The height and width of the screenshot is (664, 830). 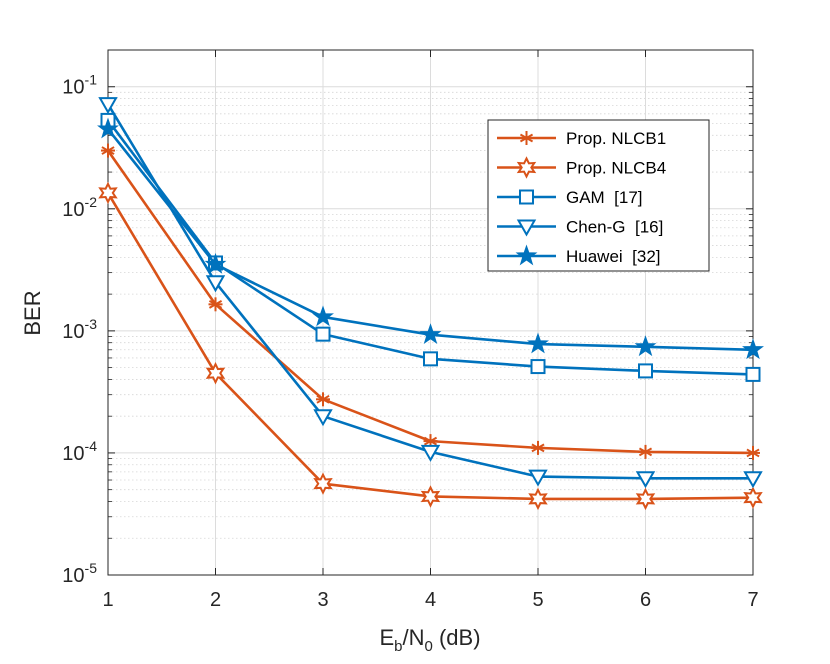 What do you see at coordinates (215, 600) in the screenshot?
I see `x-tick-label: 2` at bounding box center [215, 600].